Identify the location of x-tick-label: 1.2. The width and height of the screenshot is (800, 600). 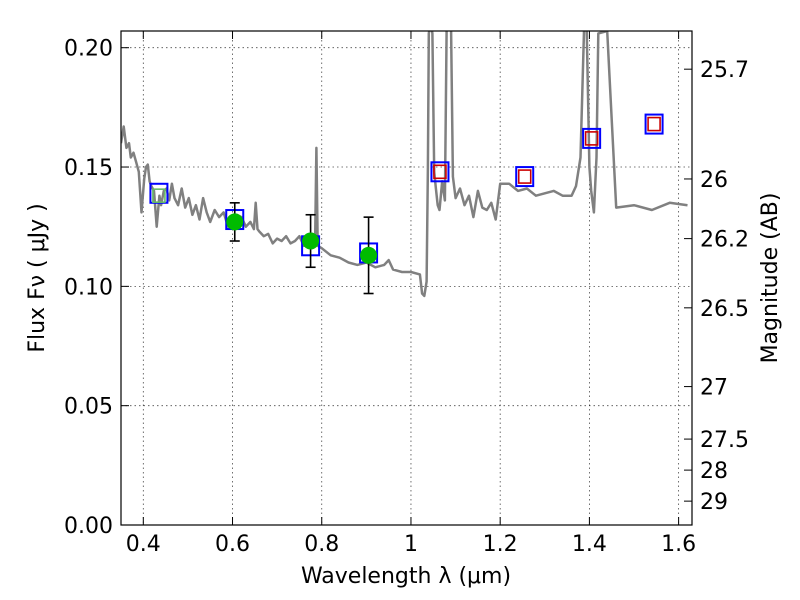
(500, 544).